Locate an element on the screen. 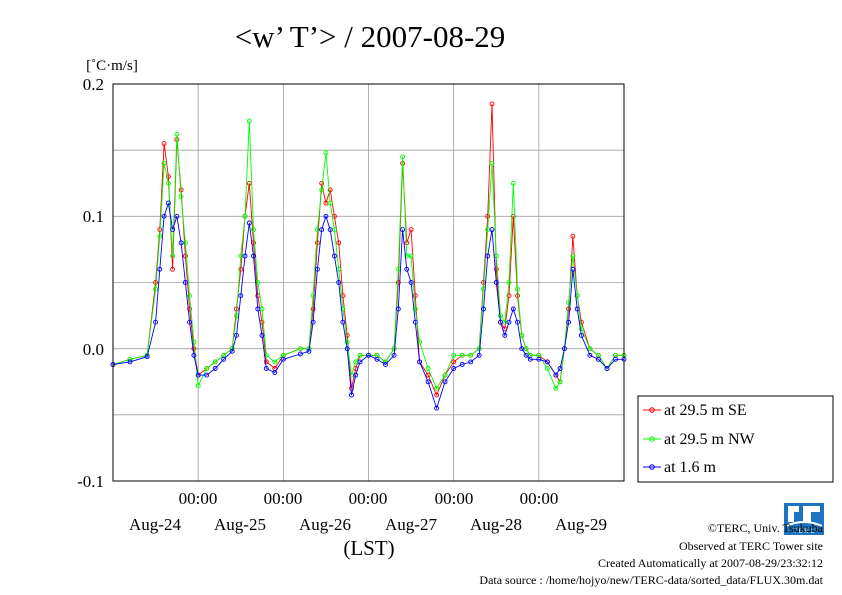 The width and height of the screenshot is (842, 595). x-date-label: Aug-25 is located at coordinates (240, 524).